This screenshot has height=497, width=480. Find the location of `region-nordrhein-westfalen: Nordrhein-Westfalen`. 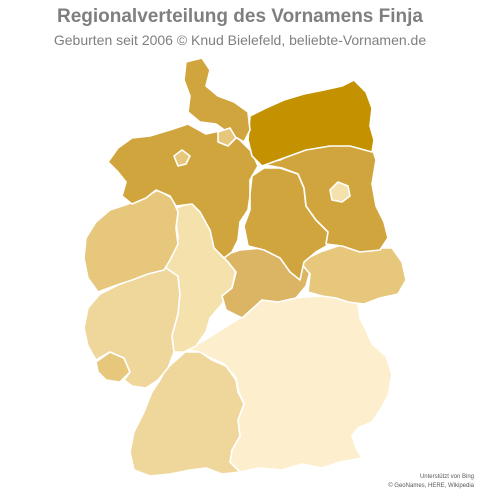

region-nordrhein-westfalen: Nordrhein-Westfalen is located at coordinates (131, 241).